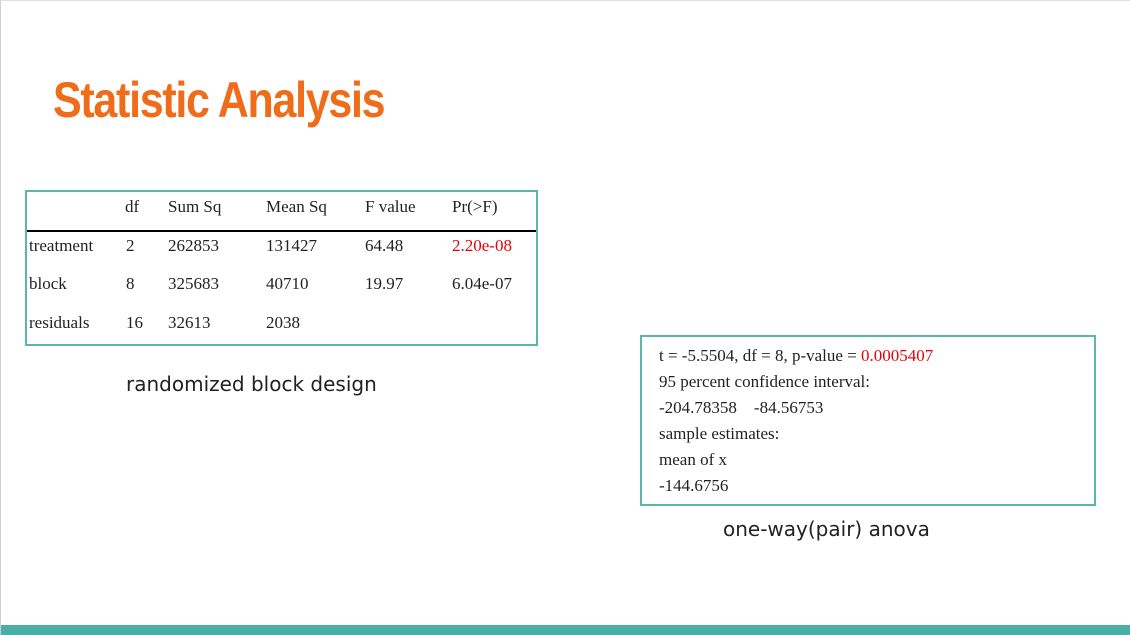 The width and height of the screenshot is (1130, 635). I want to click on ttest-statistic-text: t = -5.5504, df = 8, p-value =, so click(760, 355).